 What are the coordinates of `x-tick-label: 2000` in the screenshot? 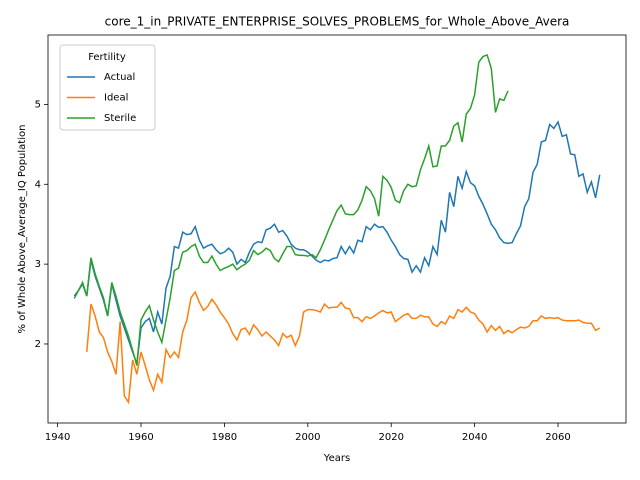 It's located at (307, 437).